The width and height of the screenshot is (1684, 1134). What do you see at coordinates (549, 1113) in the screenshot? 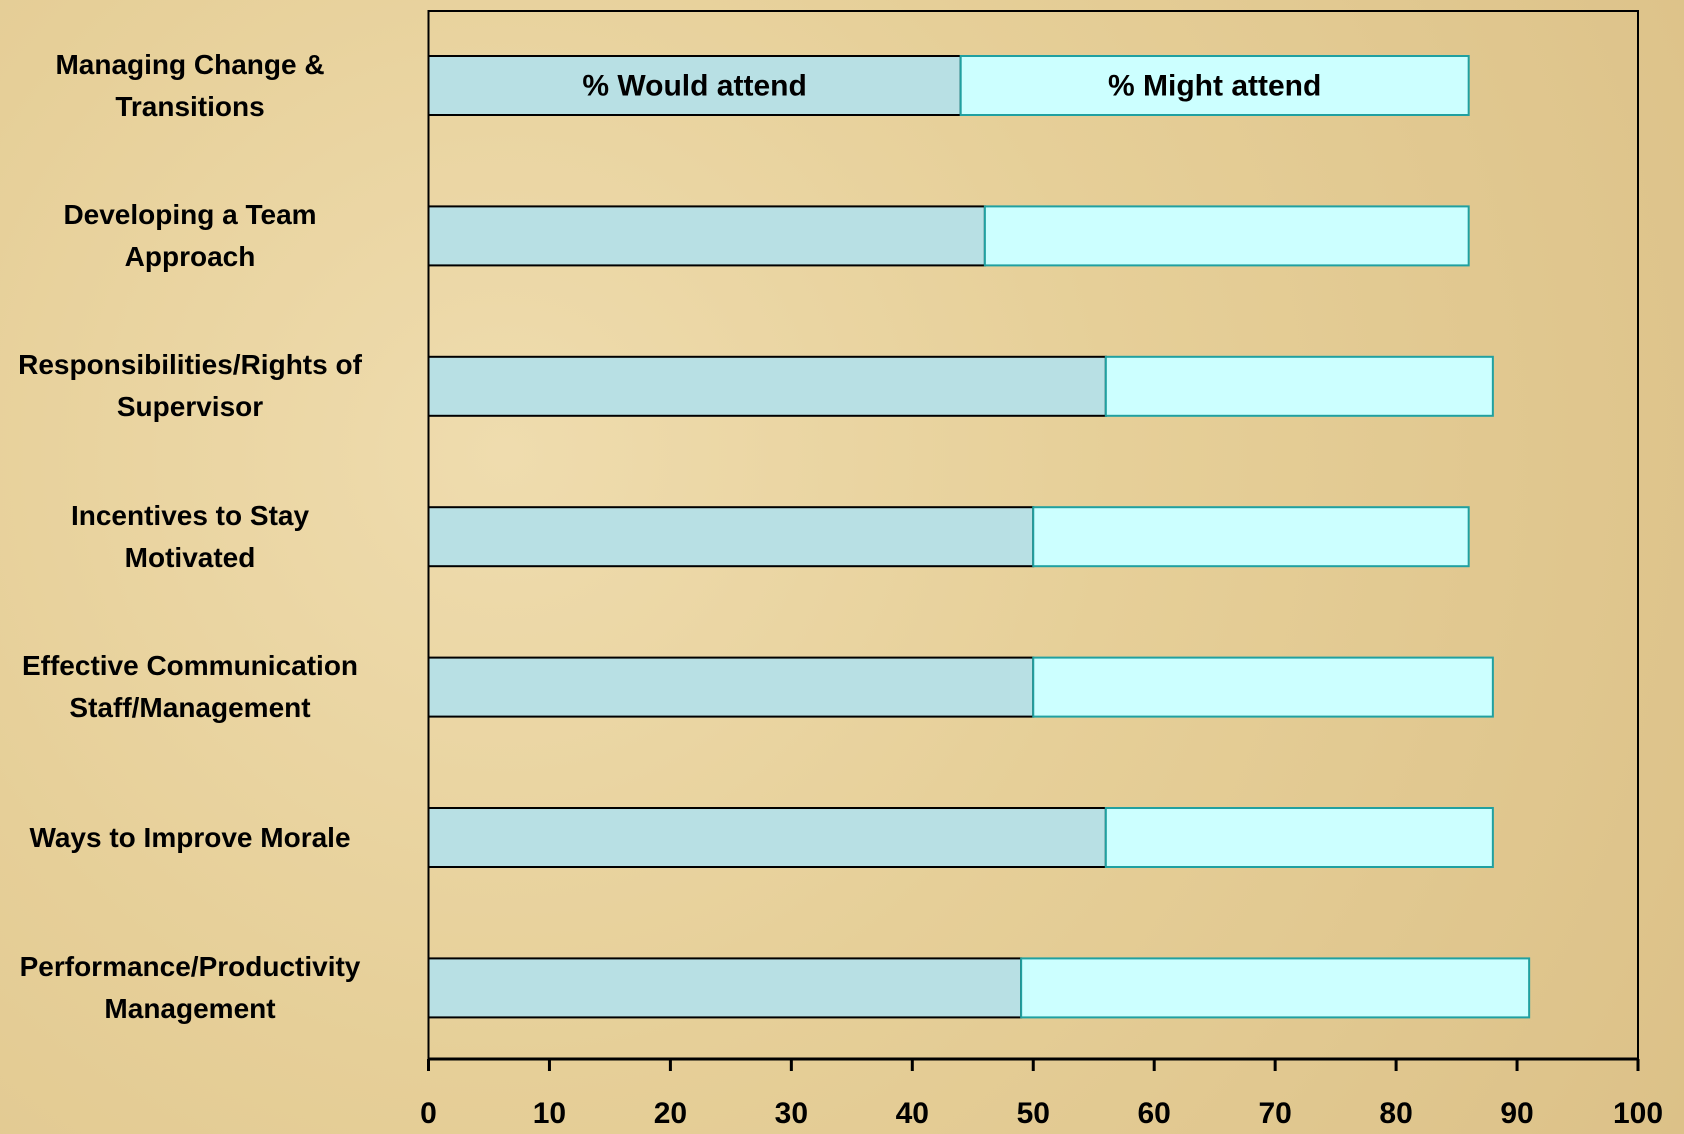
I see `x-tick-label: 10` at bounding box center [549, 1113].